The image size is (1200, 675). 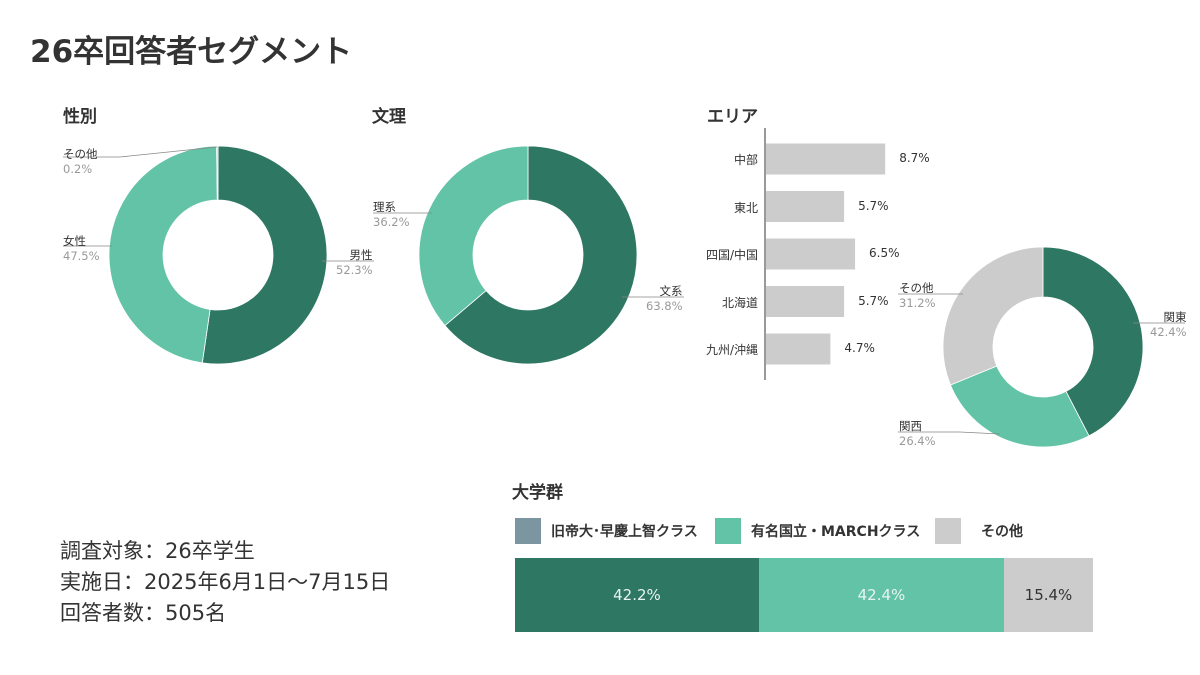 What do you see at coordinates (541, 255) in the screenshot?
I see `donut-slice-文系` at bounding box center [541, 255].